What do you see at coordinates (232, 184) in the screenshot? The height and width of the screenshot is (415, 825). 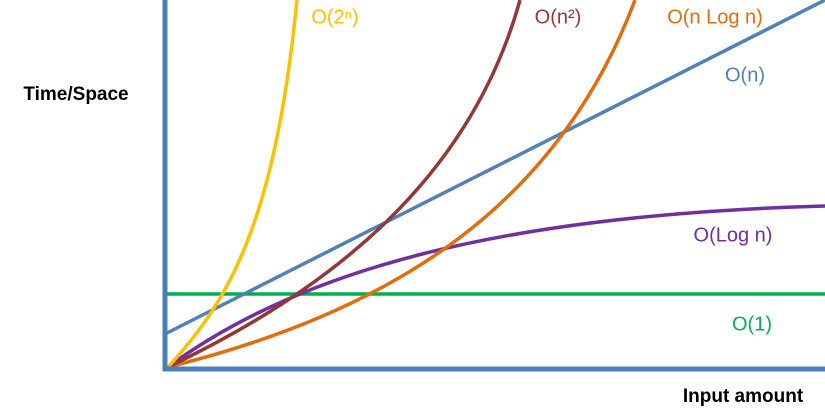 I see `curve` at bounding box center [232, 184].